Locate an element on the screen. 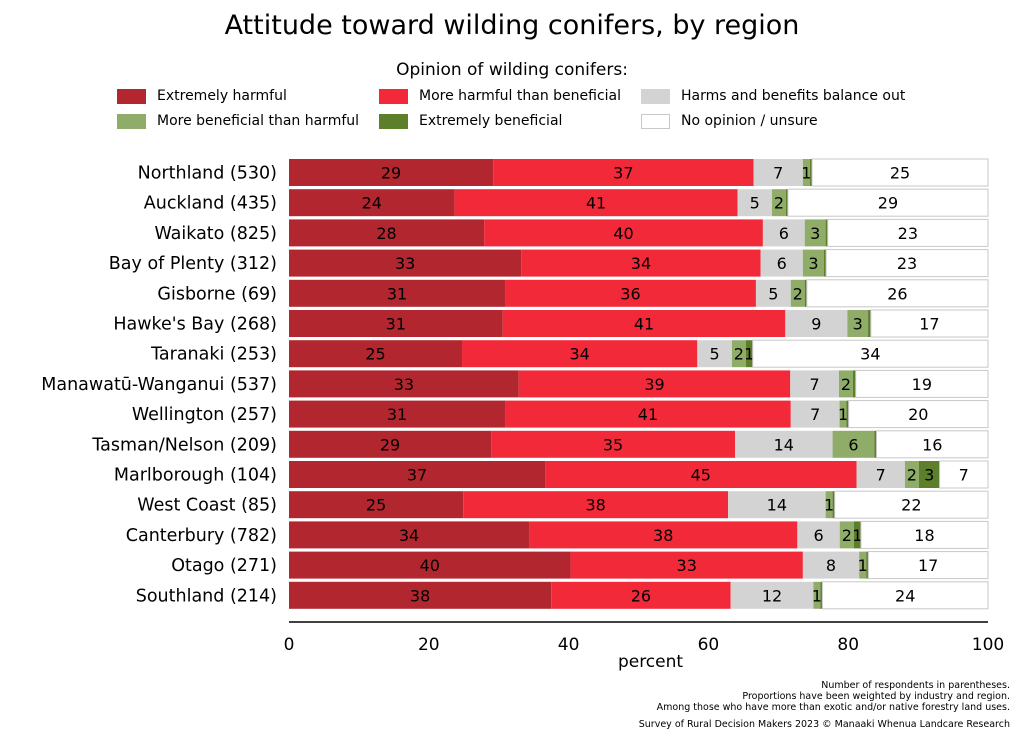  legend-swatch-more-beneficial is located at coordinates (131, 121).